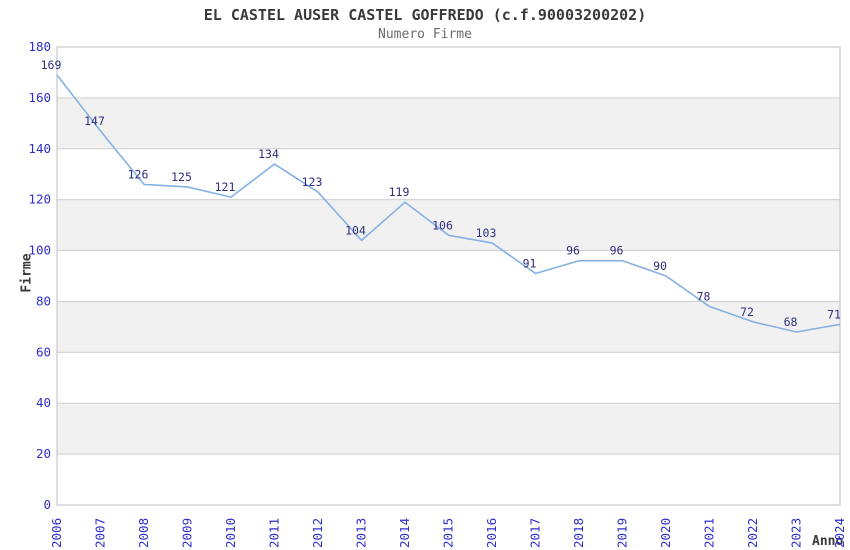 The width and height of the screenshot is (850, 550). I want to click on chart-subtitle: Numero Firme, so click(425, 34).